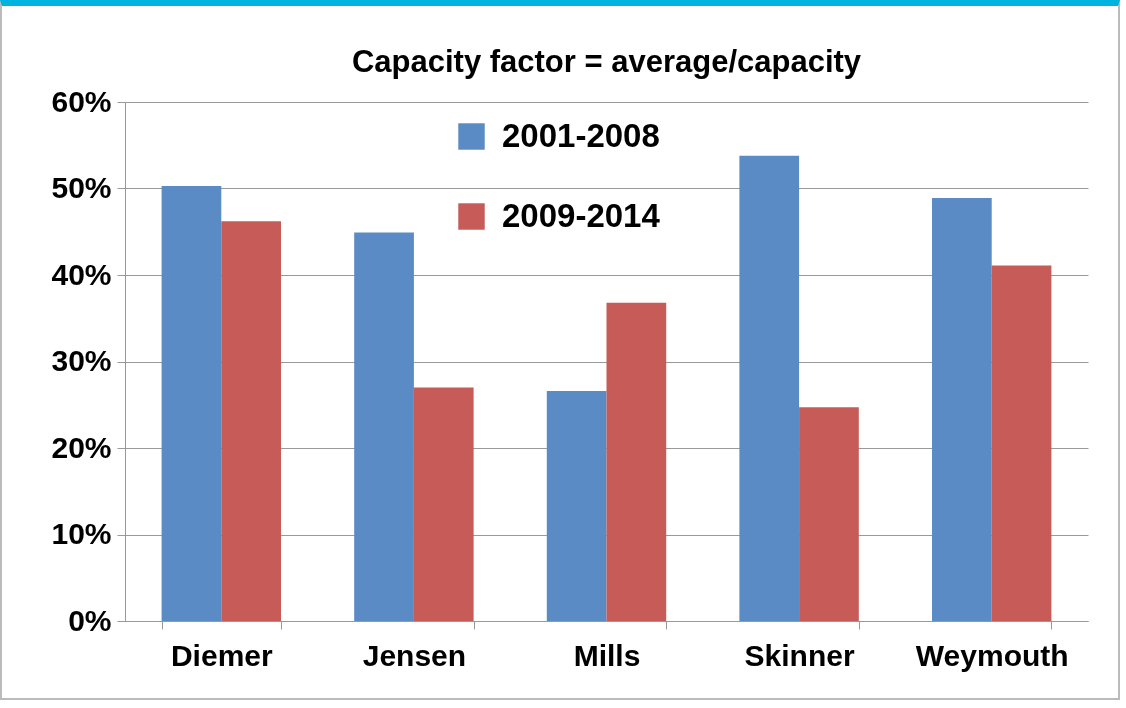 This screenshot has width=1126, height=708. What do you see at coordinates (581, 135) in the screenshot?
I see `legend-label: 2001-2008` at bounding box center [581, 135].